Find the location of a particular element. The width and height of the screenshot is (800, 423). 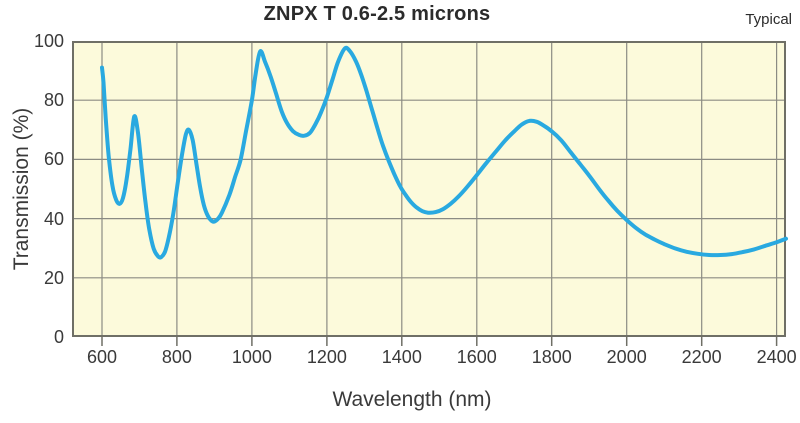

y-tick-label: 100 is located at coordinates (48, 41).